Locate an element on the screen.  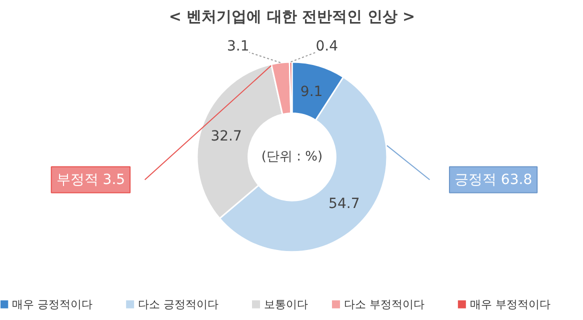
text: 부정적 3.5 is located at coordinates (91, 180).